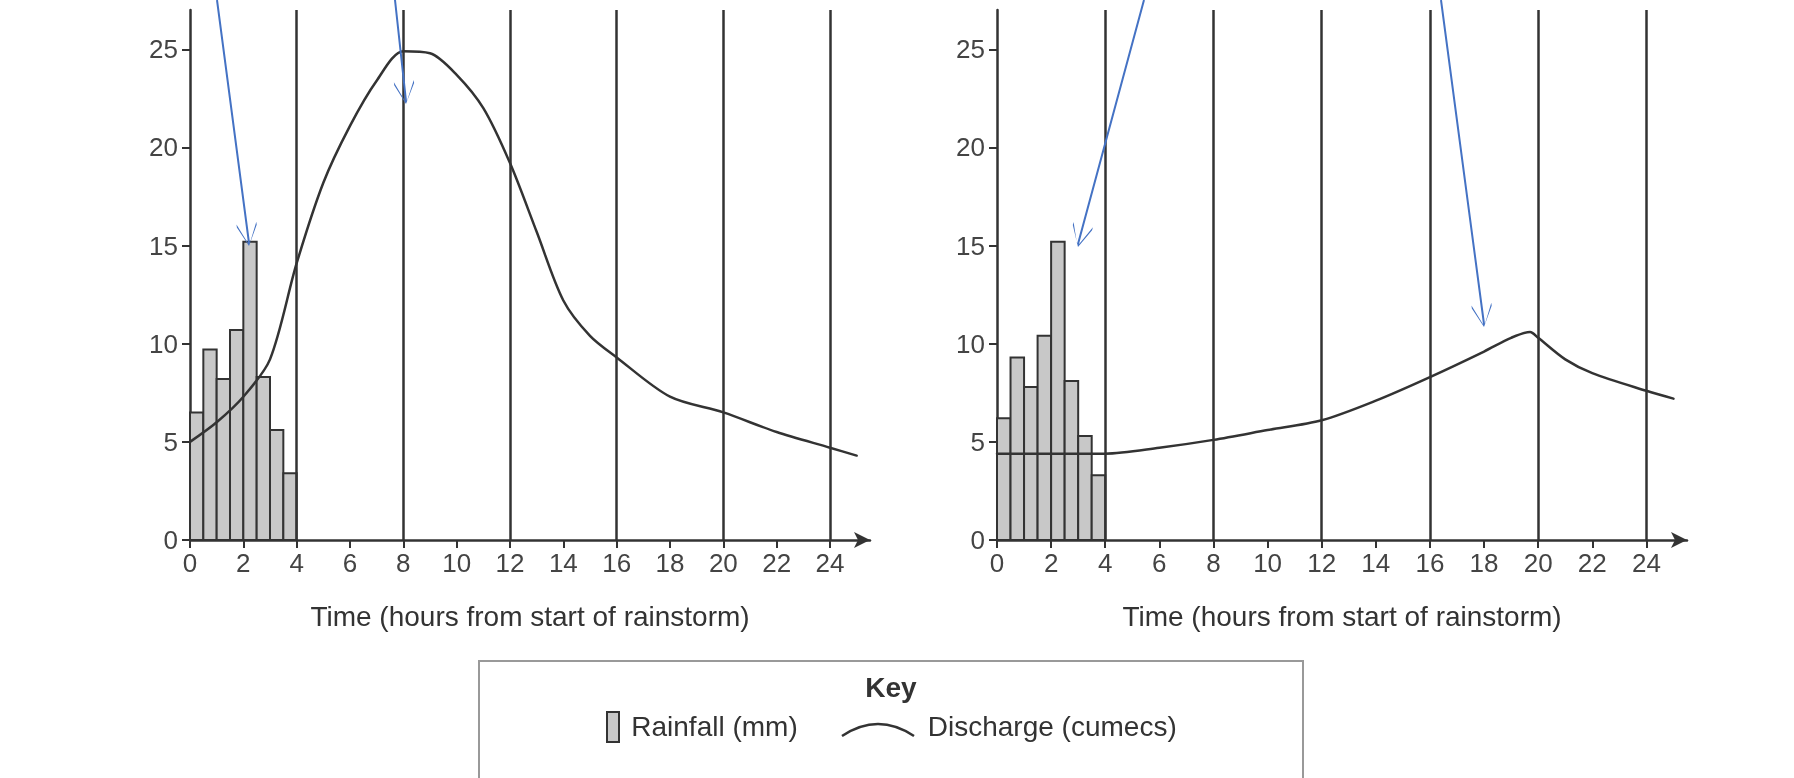 Image resolution: width=1794 pixels, height=778 pixels. What do you see at coordinates (891, 688) in the screenshot?
I see `legend-title: Key` at bounding box center [891, 688].